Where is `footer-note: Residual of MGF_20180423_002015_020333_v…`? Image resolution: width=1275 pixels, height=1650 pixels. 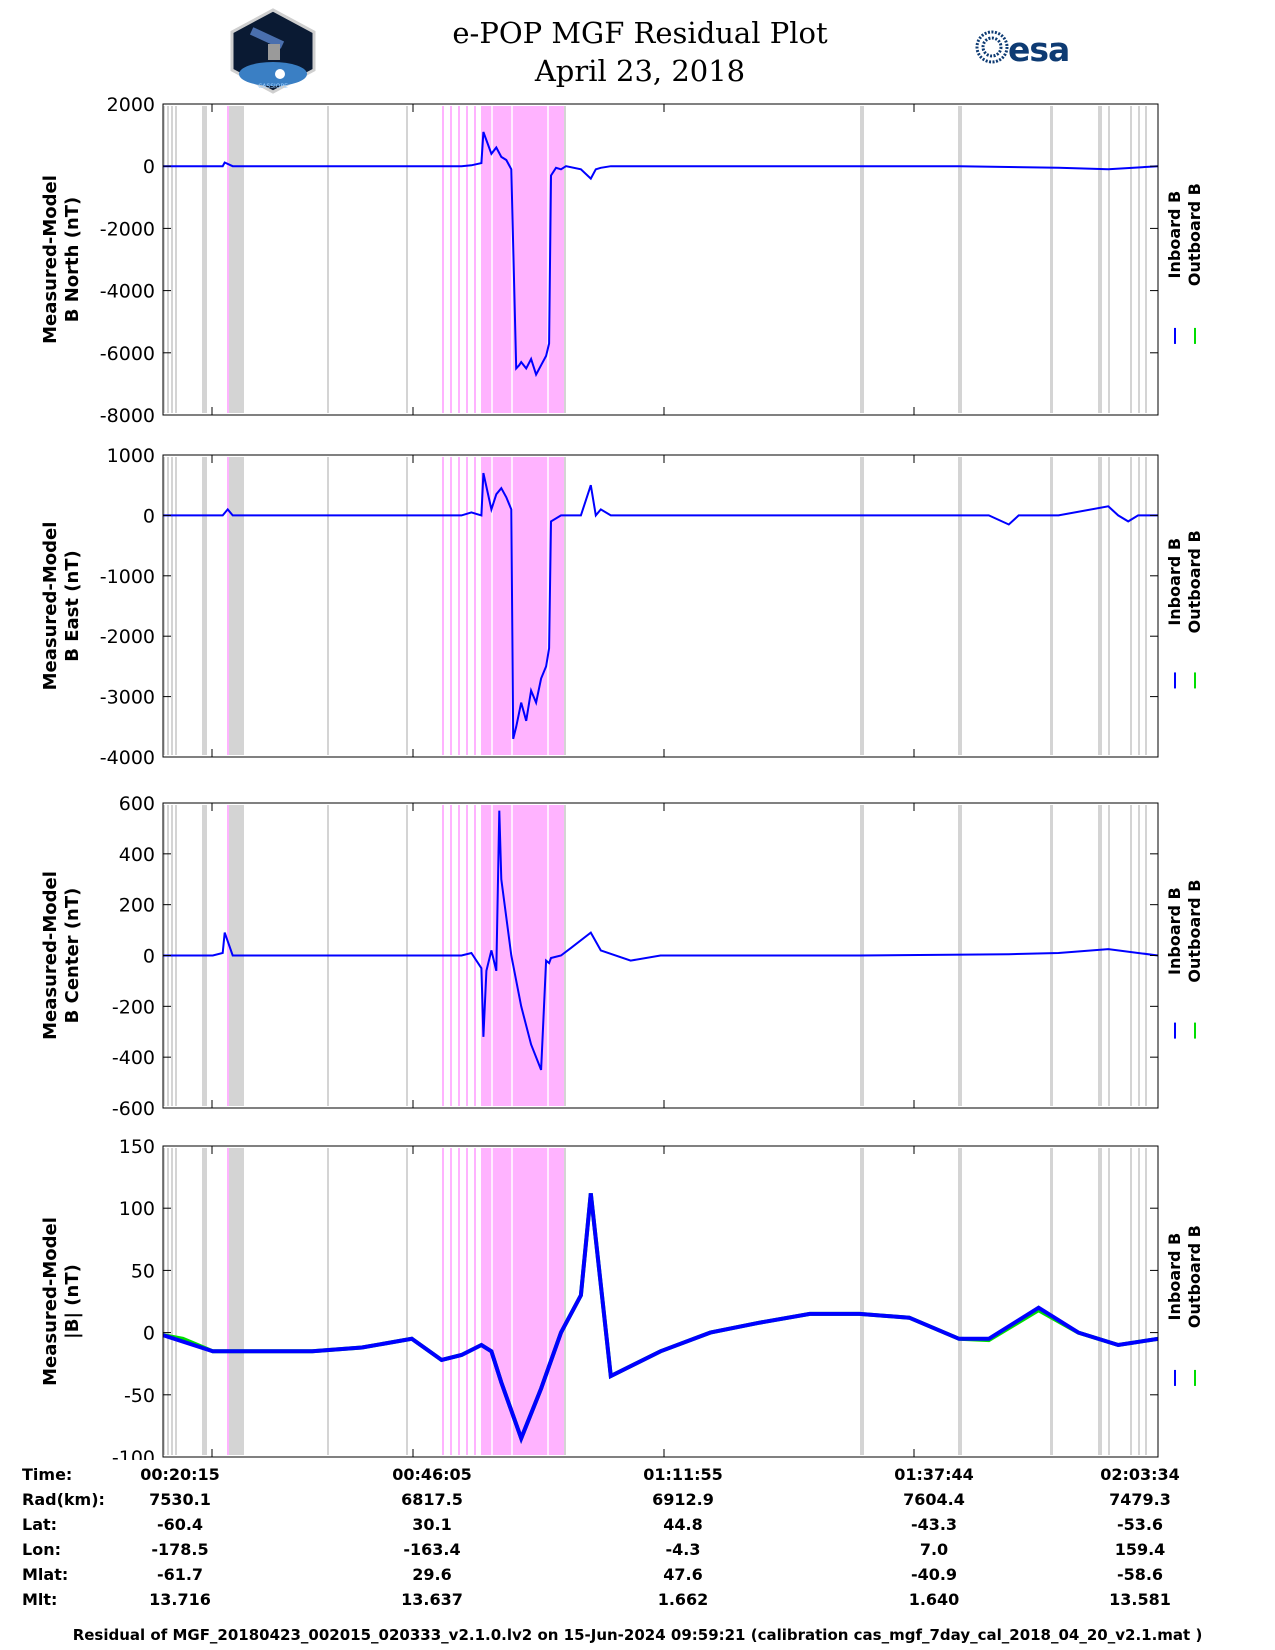 footer-note: Residual of MGF_20180423_002015_020333_v… is located at coordinates (637, 1635).